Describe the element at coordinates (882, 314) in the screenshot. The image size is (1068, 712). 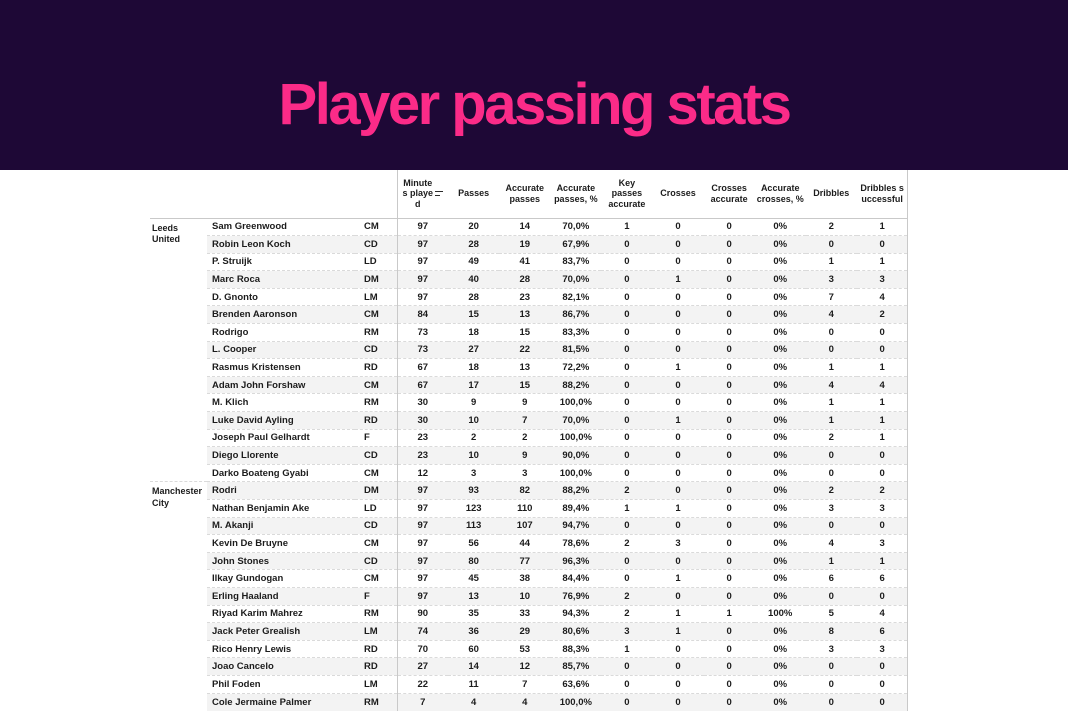
I see `stat-cell-dribbles-successful: 2` at that location.